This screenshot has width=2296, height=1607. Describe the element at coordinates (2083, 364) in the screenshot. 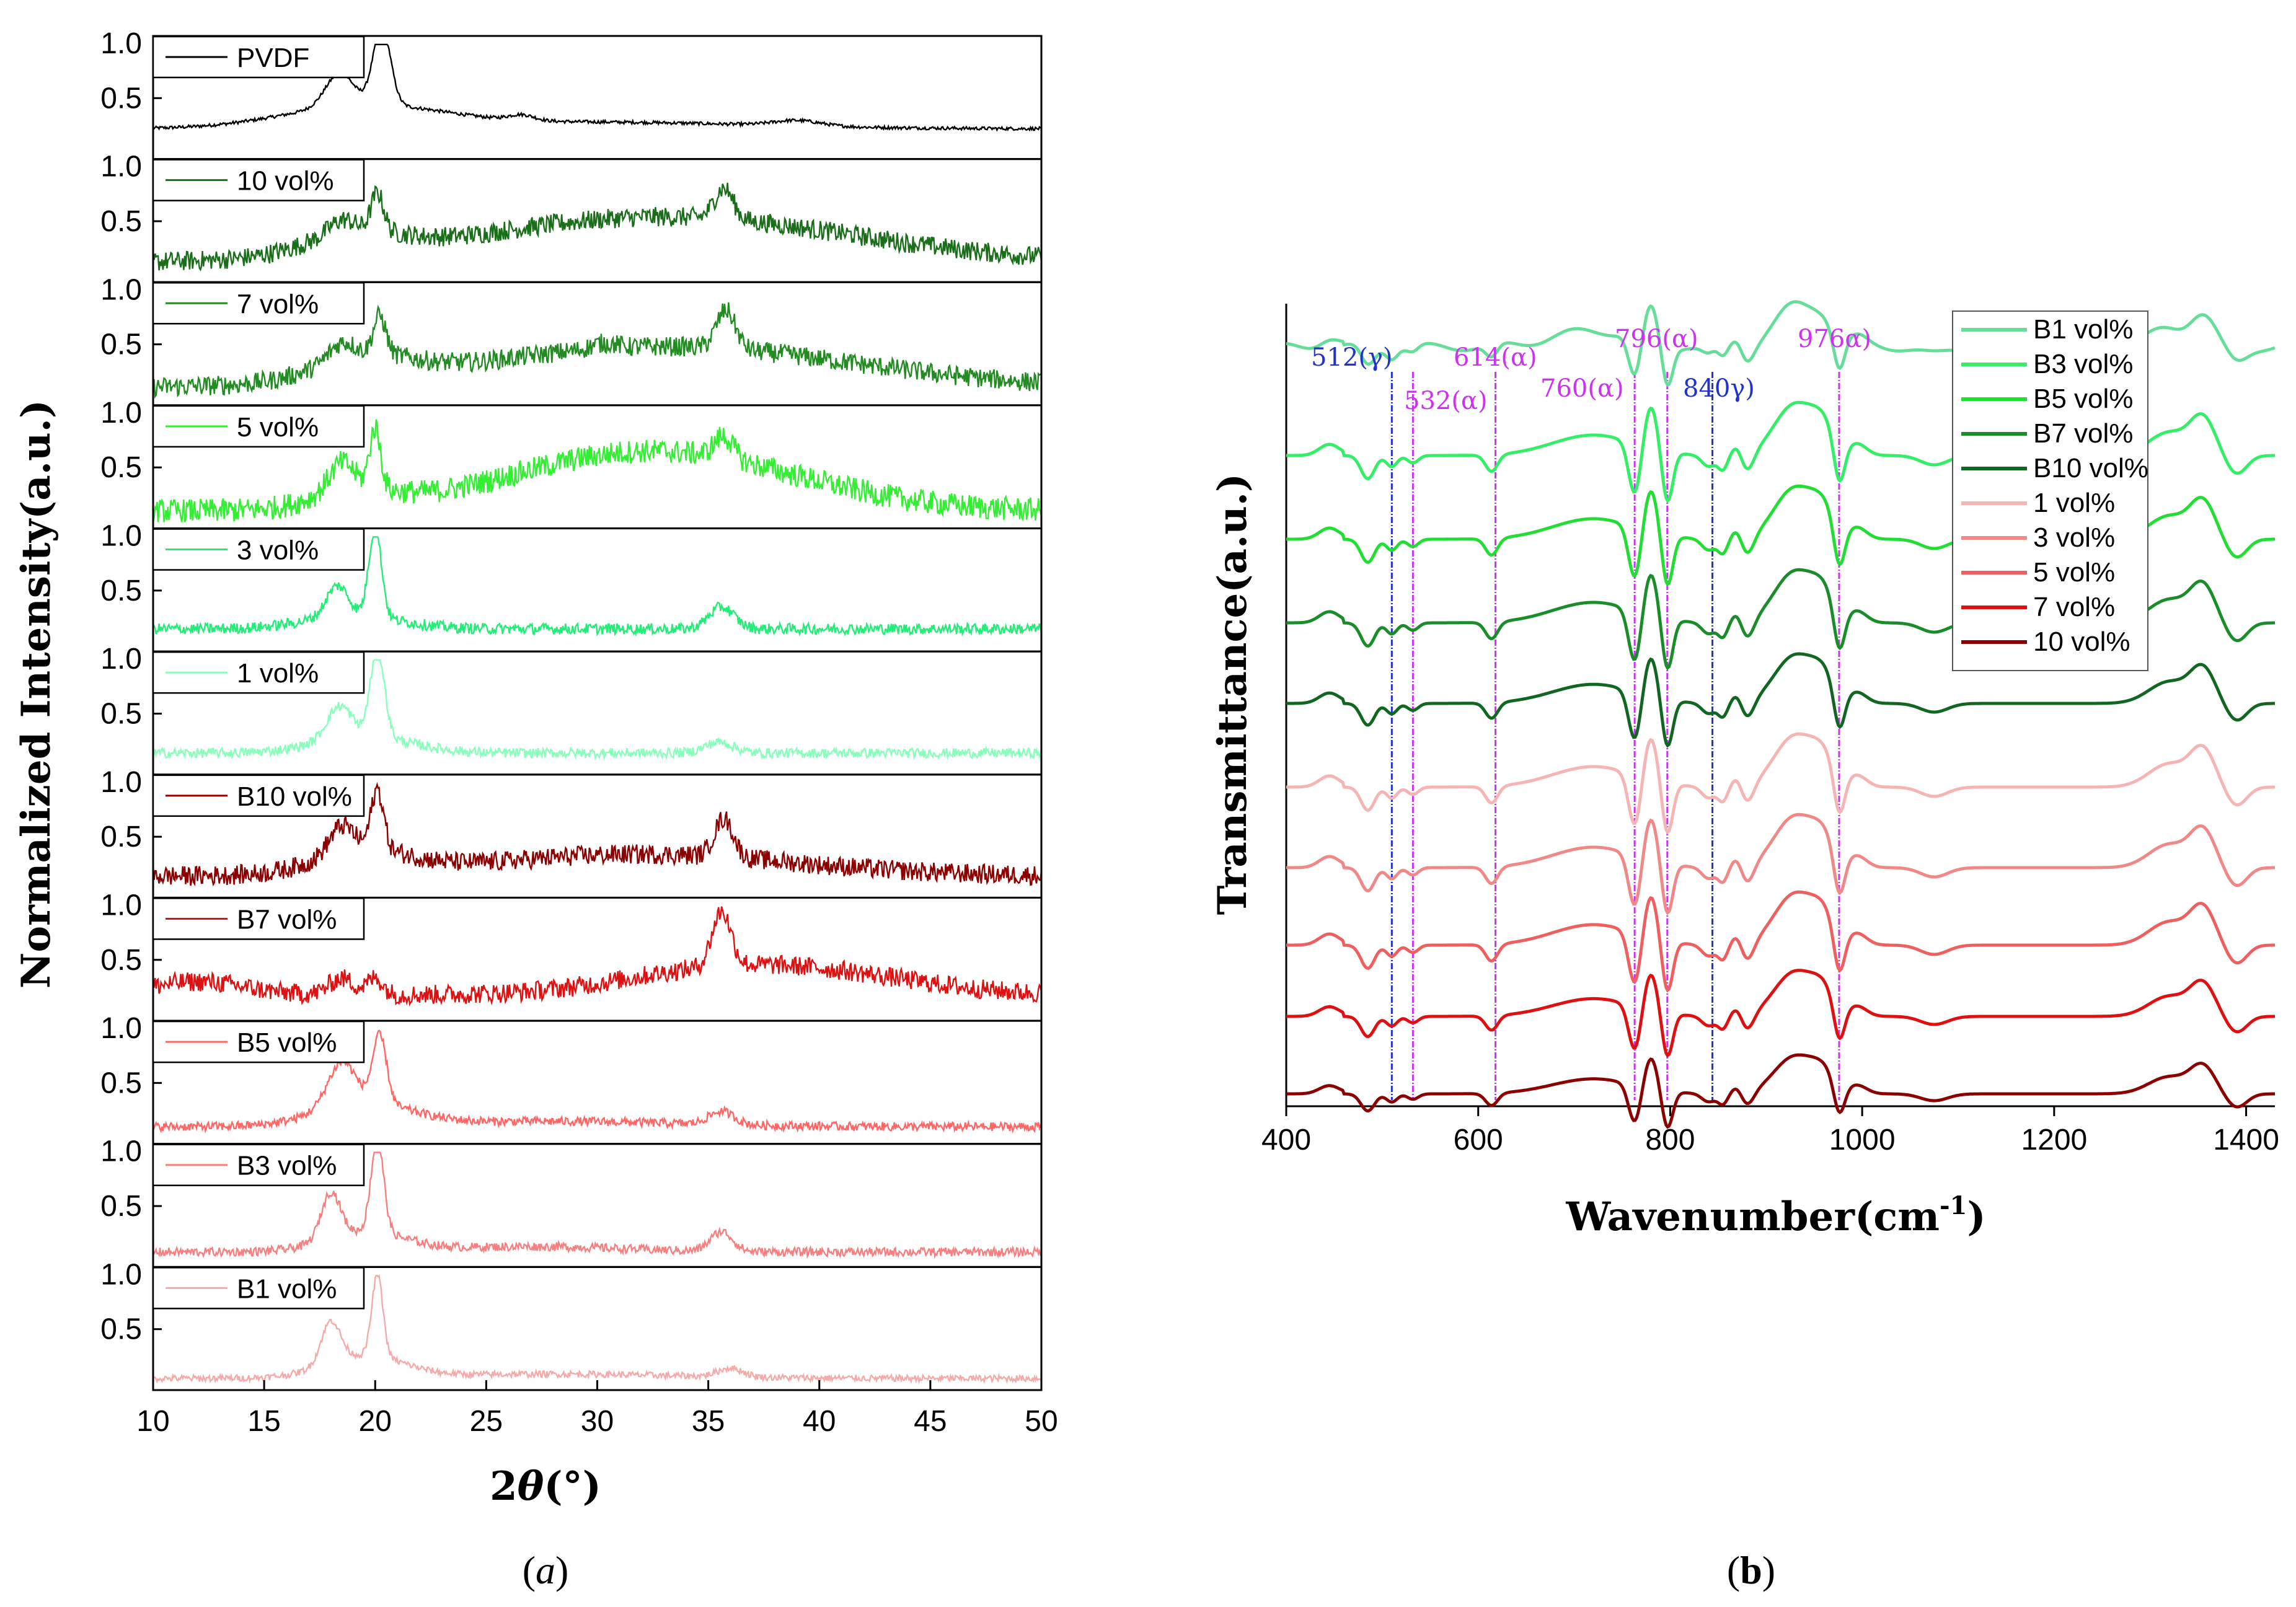

I see `ftir-legend-label: B3 vol%` at that location.